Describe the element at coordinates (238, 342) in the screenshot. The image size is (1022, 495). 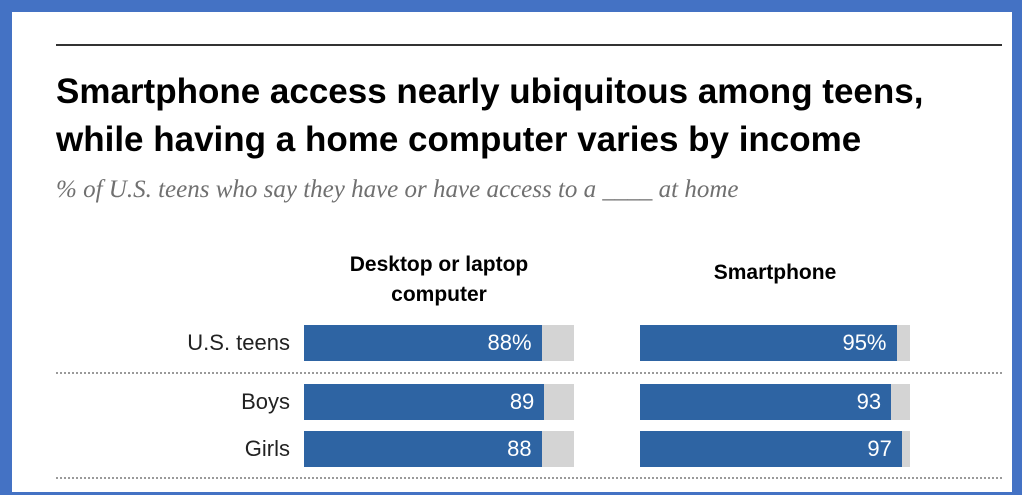
I see `category-label: U.S. teens` at that location.